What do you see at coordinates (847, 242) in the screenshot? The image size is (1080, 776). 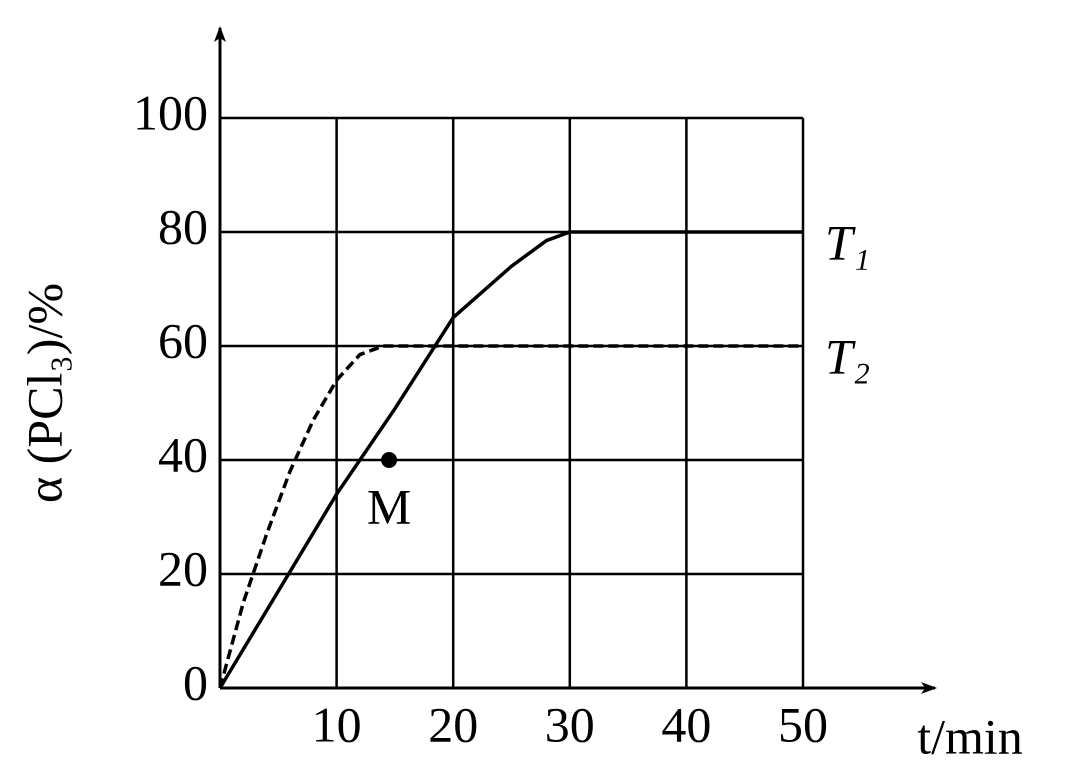 I see `series-label: T₁` at bounding box center [847, 242].